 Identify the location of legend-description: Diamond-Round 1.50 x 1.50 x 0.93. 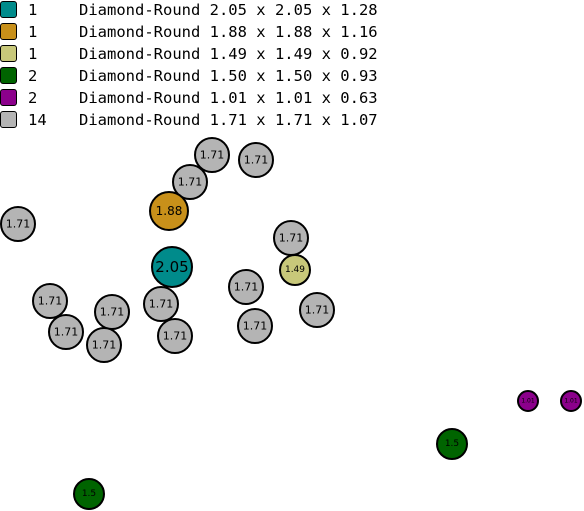
(228, 76).